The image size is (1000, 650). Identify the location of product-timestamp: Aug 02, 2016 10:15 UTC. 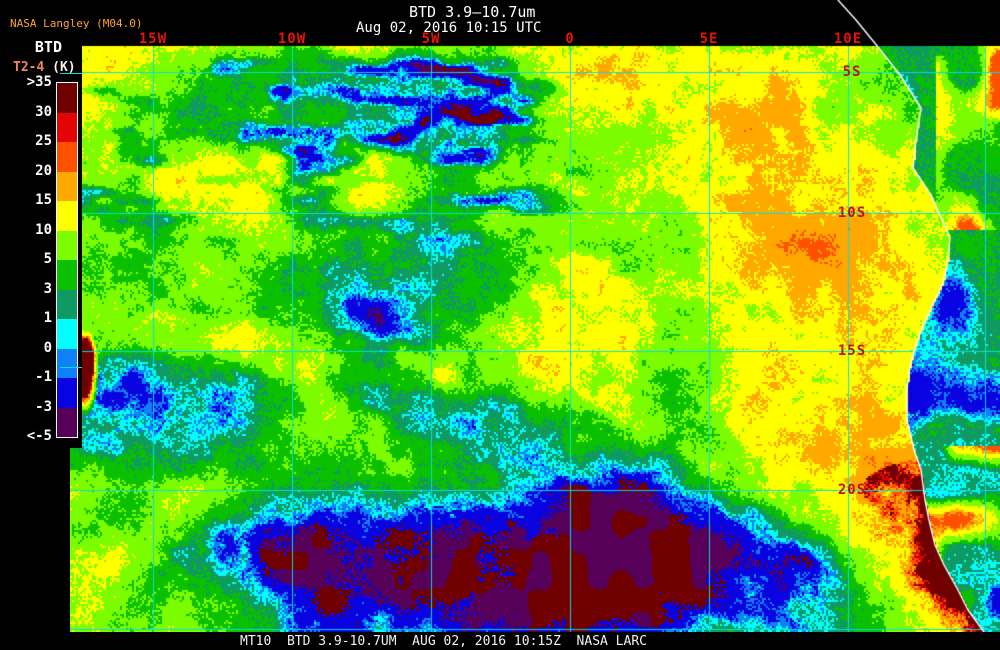
(449, 28).